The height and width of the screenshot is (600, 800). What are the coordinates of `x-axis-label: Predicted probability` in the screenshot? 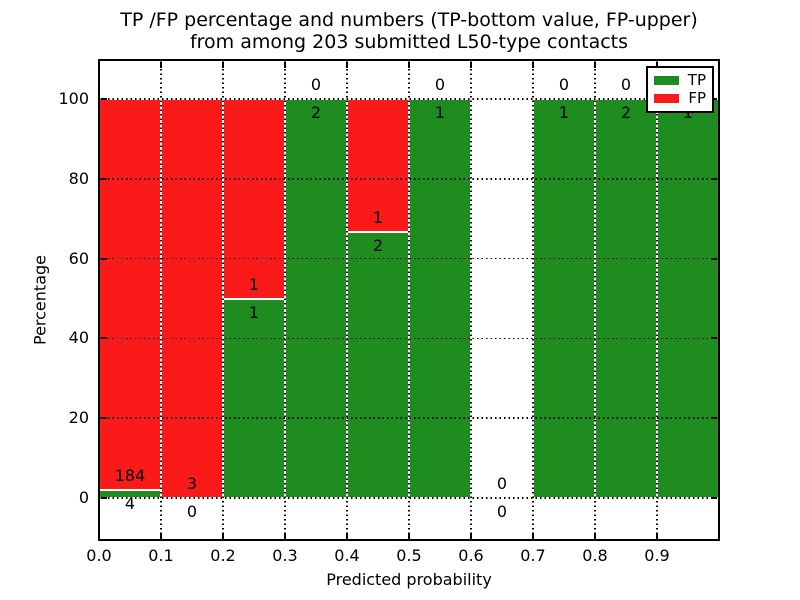 It's located at (409, 579).